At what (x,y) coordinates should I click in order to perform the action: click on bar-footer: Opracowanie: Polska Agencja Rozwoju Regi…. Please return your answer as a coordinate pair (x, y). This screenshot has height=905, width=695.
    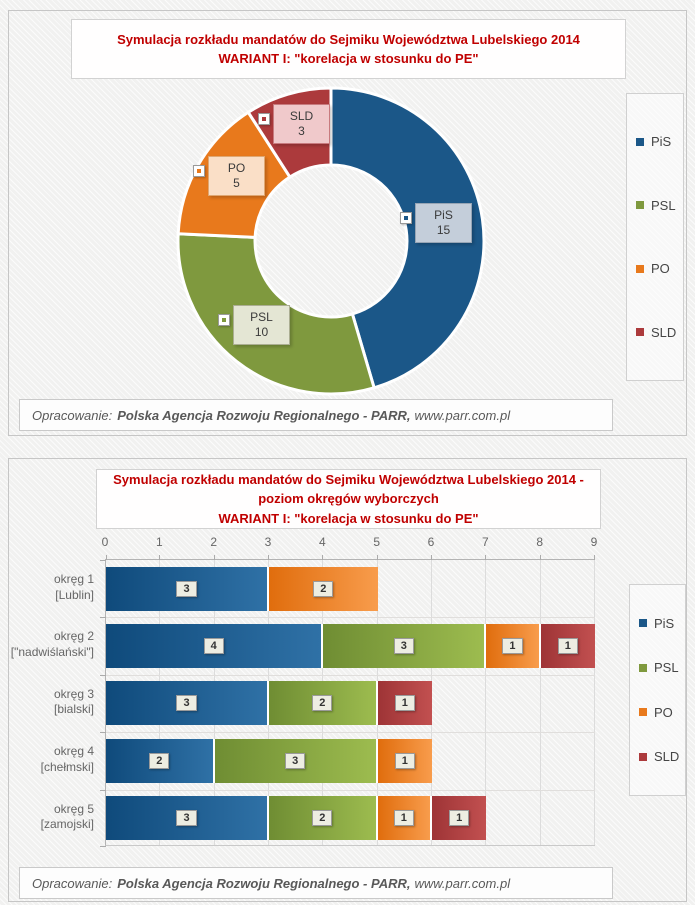
    Looking at the image, I should click on (316, 883).